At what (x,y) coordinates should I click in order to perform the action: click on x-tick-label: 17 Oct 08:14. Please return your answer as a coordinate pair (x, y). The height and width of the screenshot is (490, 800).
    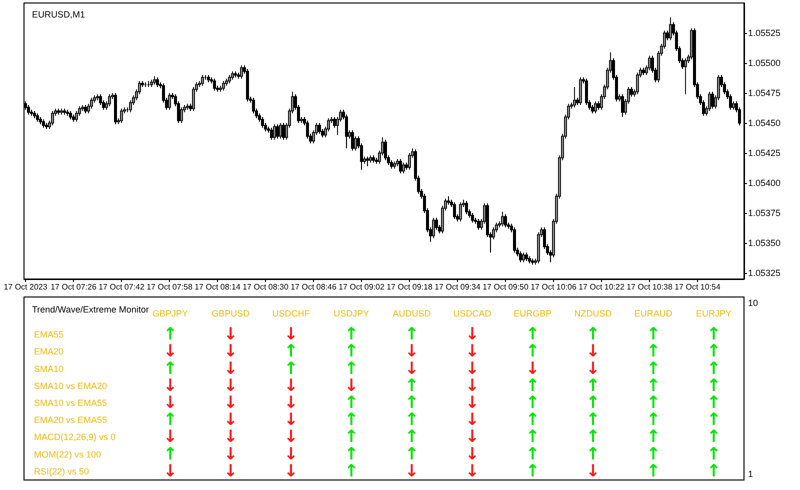
    Looking at the image, I should click on (217, 287).